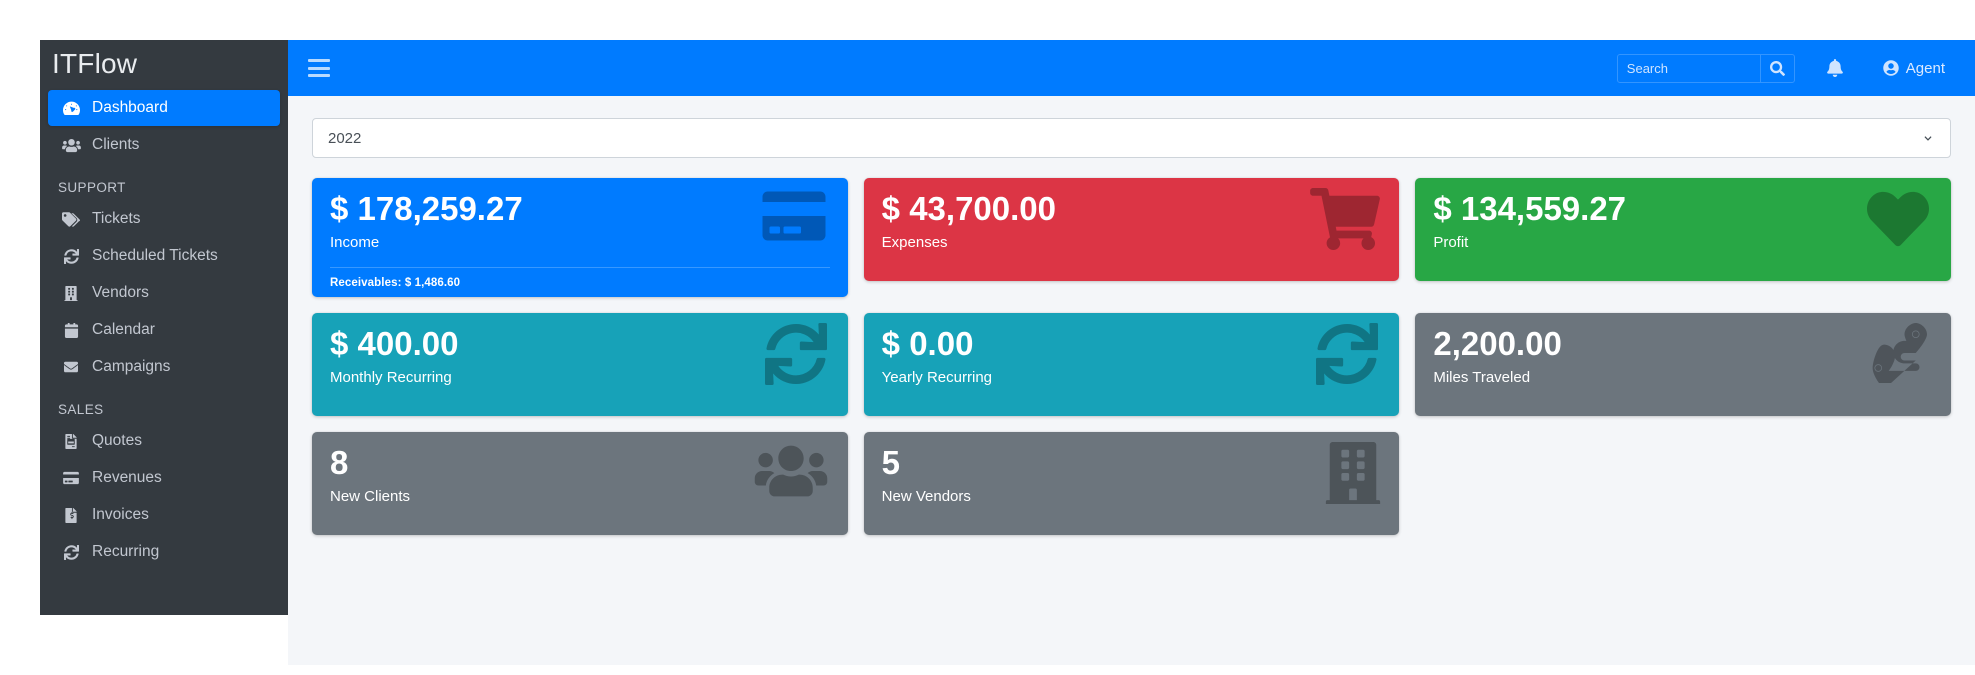 The height and width of the screenshot is (675, 1975). What do you see at coordinates (339, 462) in the screenshot?
I see `card-value: 8` at bounding box center [339, 462].